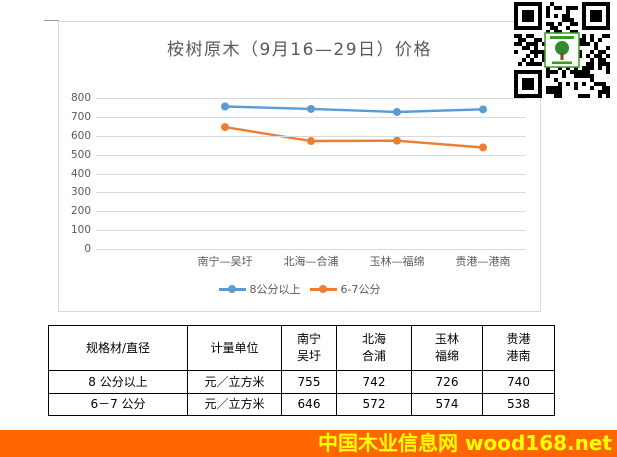 The image size is (617, 457). What do you see at coordinates (80, 211) in the screenshot?
I see `y-axis-tick-label: 200` at bounding box center [80, 211].